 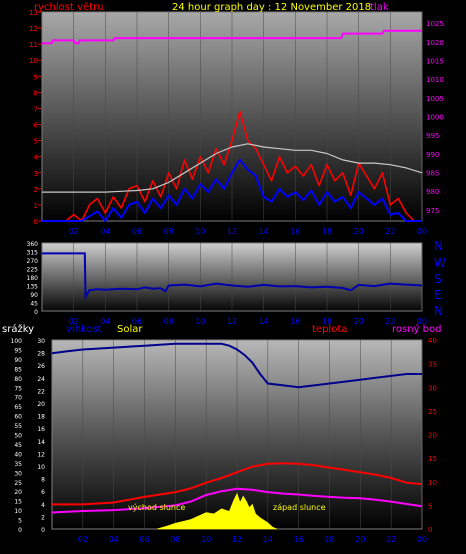 What do you see at coordinates (36, 142) in the screenshot?
I see `y-tick-label-wind: 5` at bounding box center [36, 142].